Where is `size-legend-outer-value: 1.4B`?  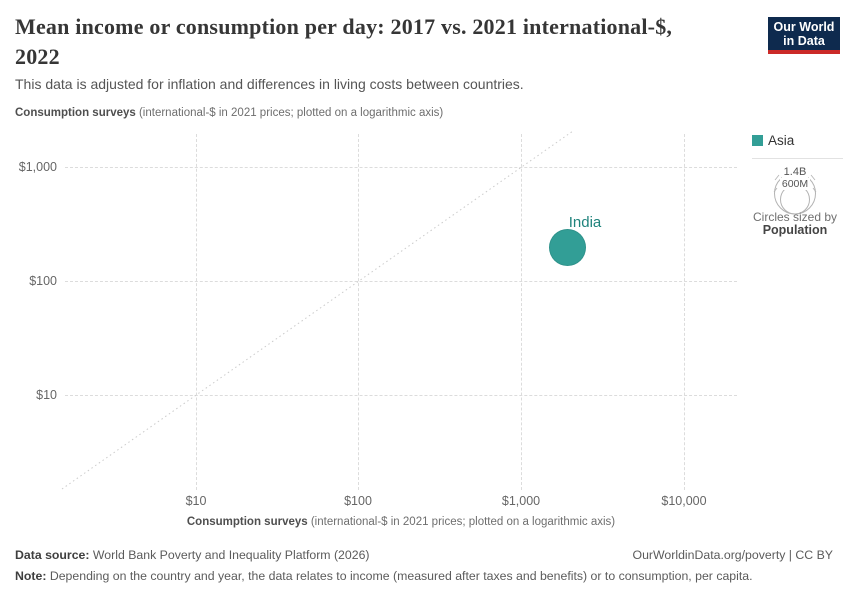 size-legend-outer-value: 1.4B is located at coordinates (795, 172).